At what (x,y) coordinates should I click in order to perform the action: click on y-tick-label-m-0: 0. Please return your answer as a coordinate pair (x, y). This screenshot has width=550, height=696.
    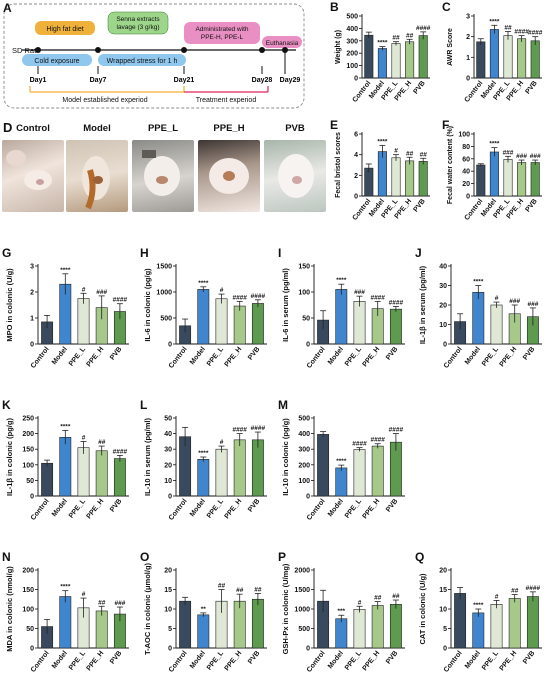
    Looking at the image, I should click on (308, 497).